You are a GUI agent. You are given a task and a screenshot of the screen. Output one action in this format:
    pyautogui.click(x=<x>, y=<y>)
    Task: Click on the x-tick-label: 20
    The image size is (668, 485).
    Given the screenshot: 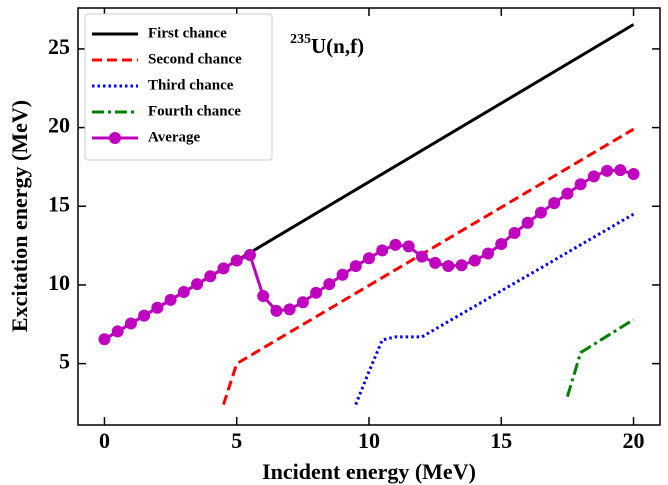 What is the action you would take?
    pyautogui.click(x=634, y=440)
    